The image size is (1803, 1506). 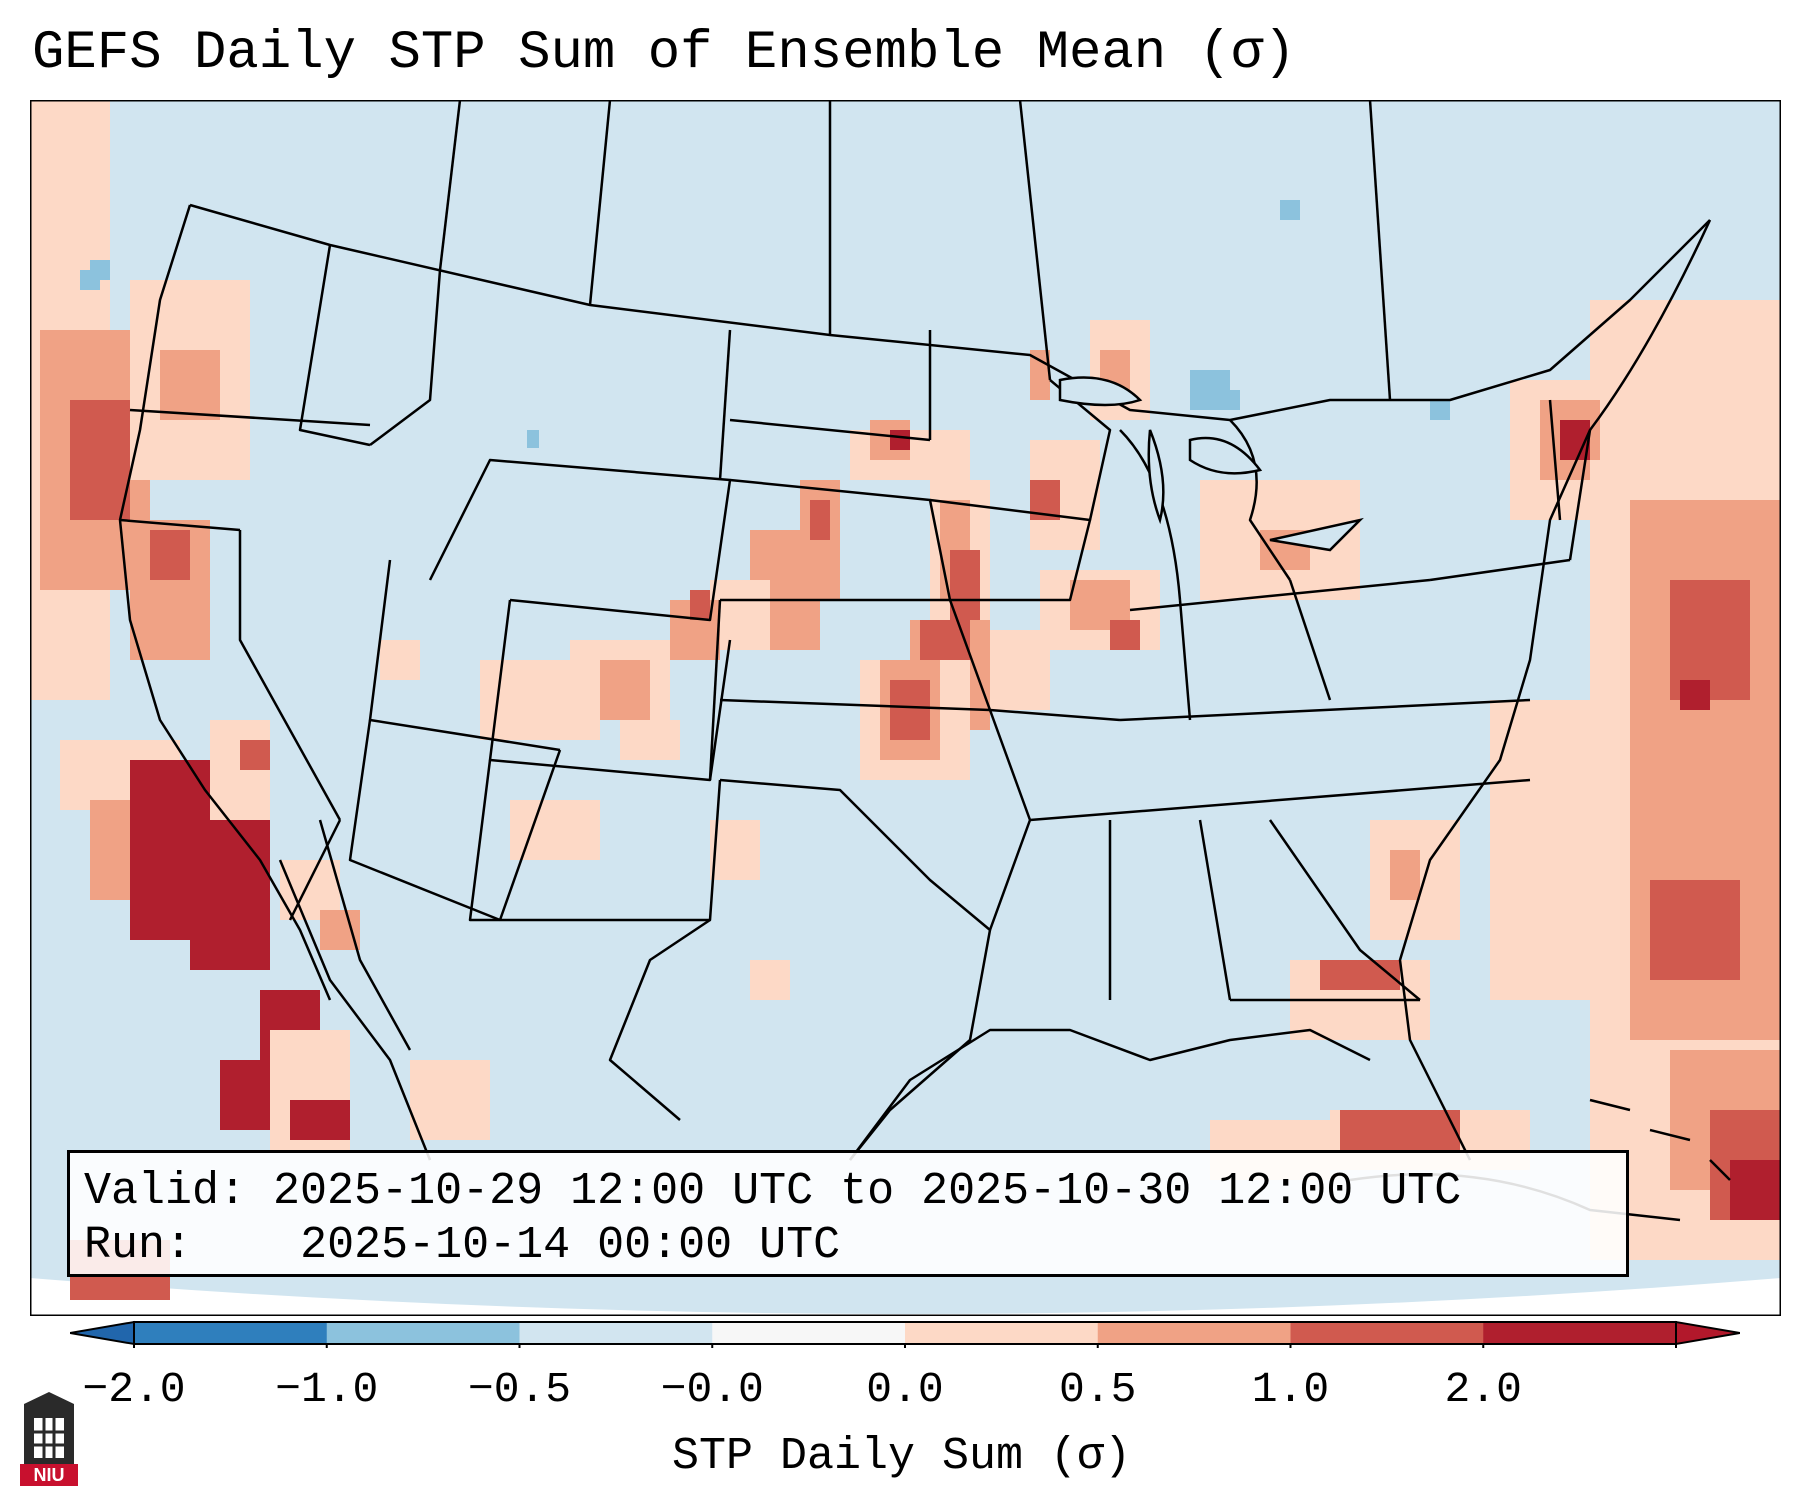 What do you see at coordinates (1290, 1389) in the screenshot?
I see `colorbar-tick-label: 1.0` at bounding box center [1290, 1389].